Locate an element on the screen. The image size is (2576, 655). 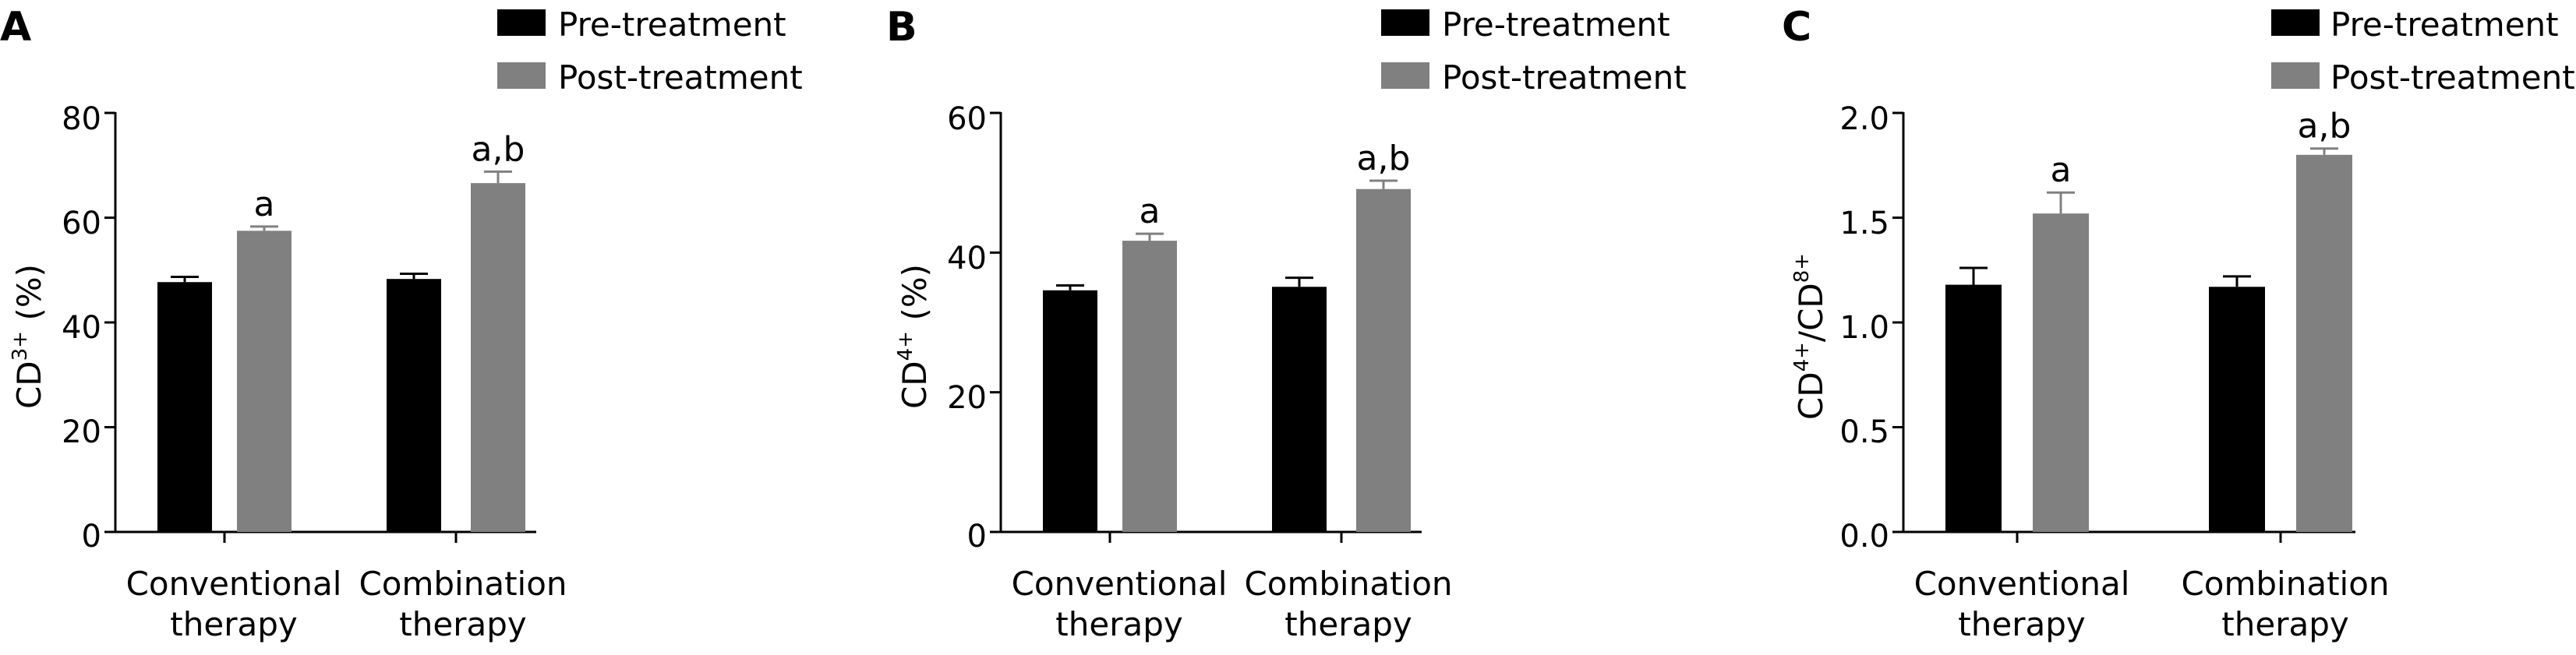
y-axis-title: CD3+ (%) is located at coordinates (28, 336).